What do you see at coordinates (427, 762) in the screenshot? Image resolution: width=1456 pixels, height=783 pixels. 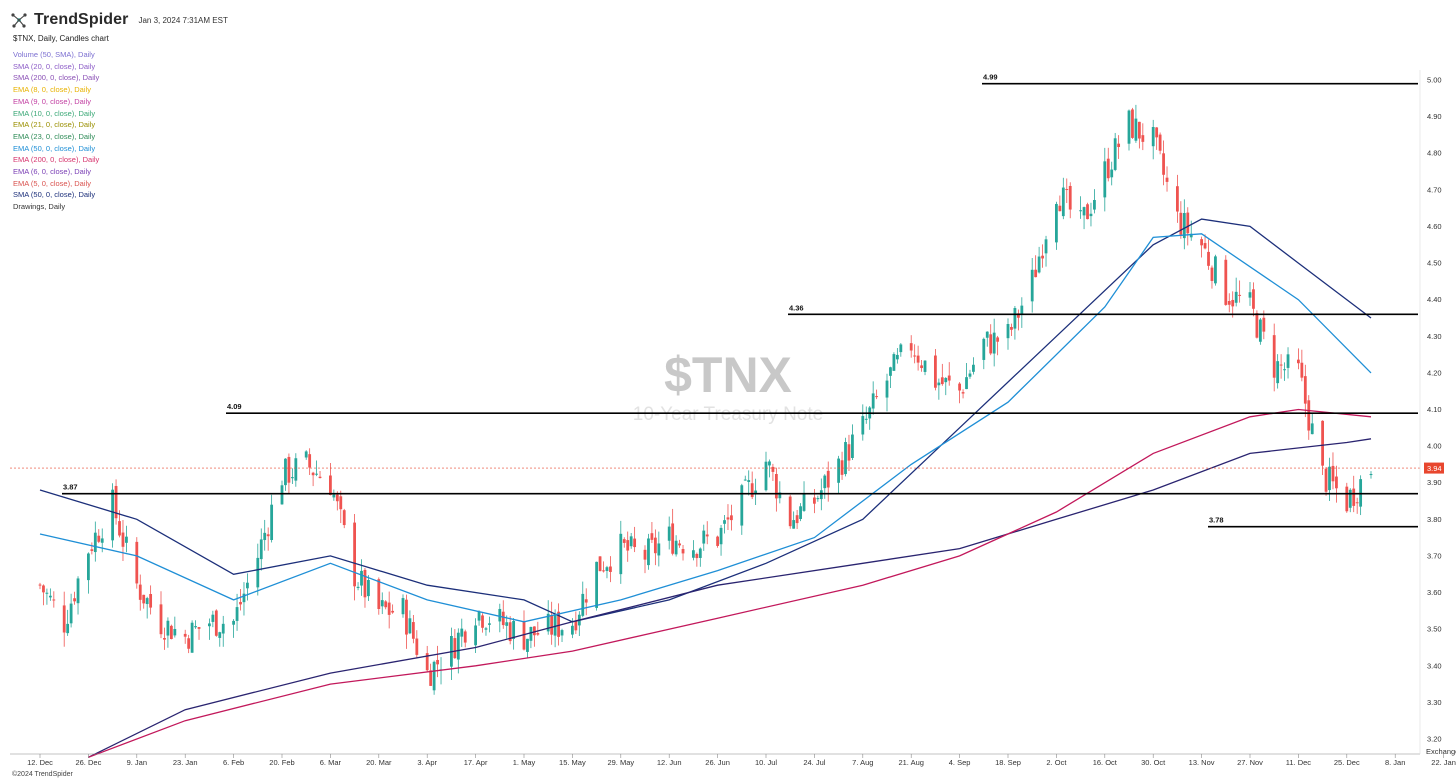 I see `x-tick-label: 3. Apr` at bounding box center [427, 762].